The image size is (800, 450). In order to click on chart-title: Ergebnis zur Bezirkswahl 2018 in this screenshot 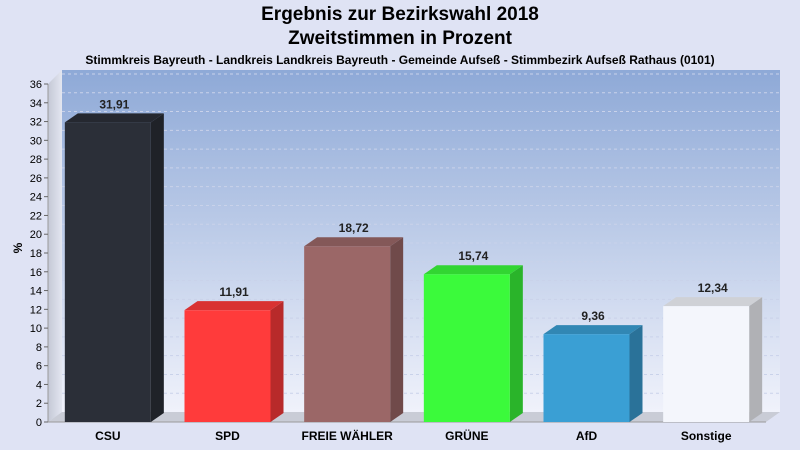, I will do `click(400, 14)`.